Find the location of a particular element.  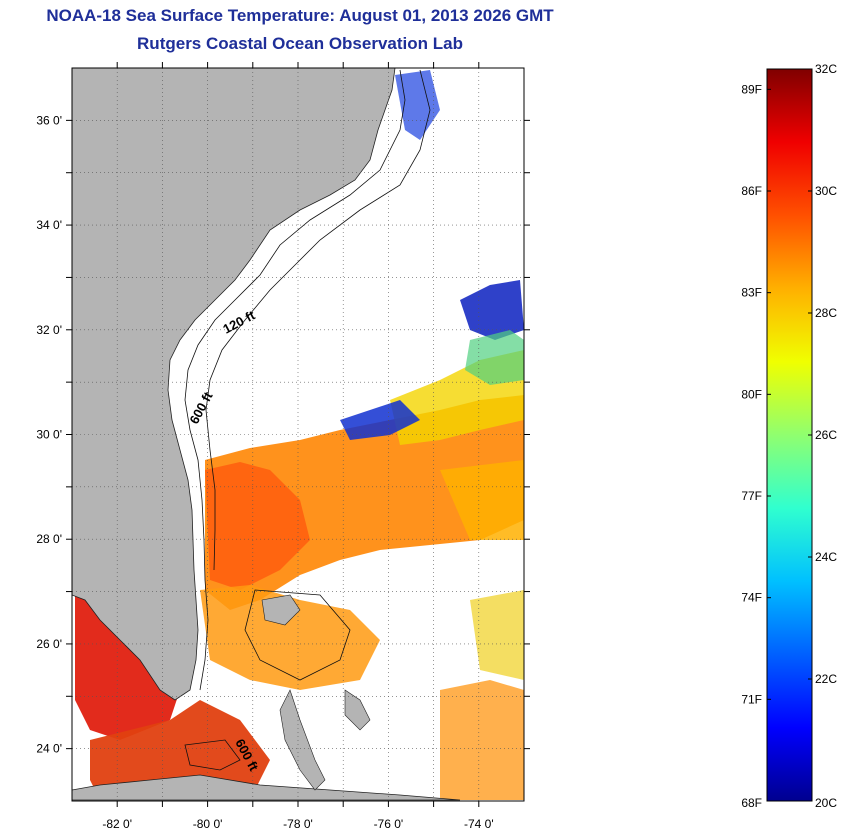

colorbar-label-fahrenheit: 68F is located at coordinates (751, 803).